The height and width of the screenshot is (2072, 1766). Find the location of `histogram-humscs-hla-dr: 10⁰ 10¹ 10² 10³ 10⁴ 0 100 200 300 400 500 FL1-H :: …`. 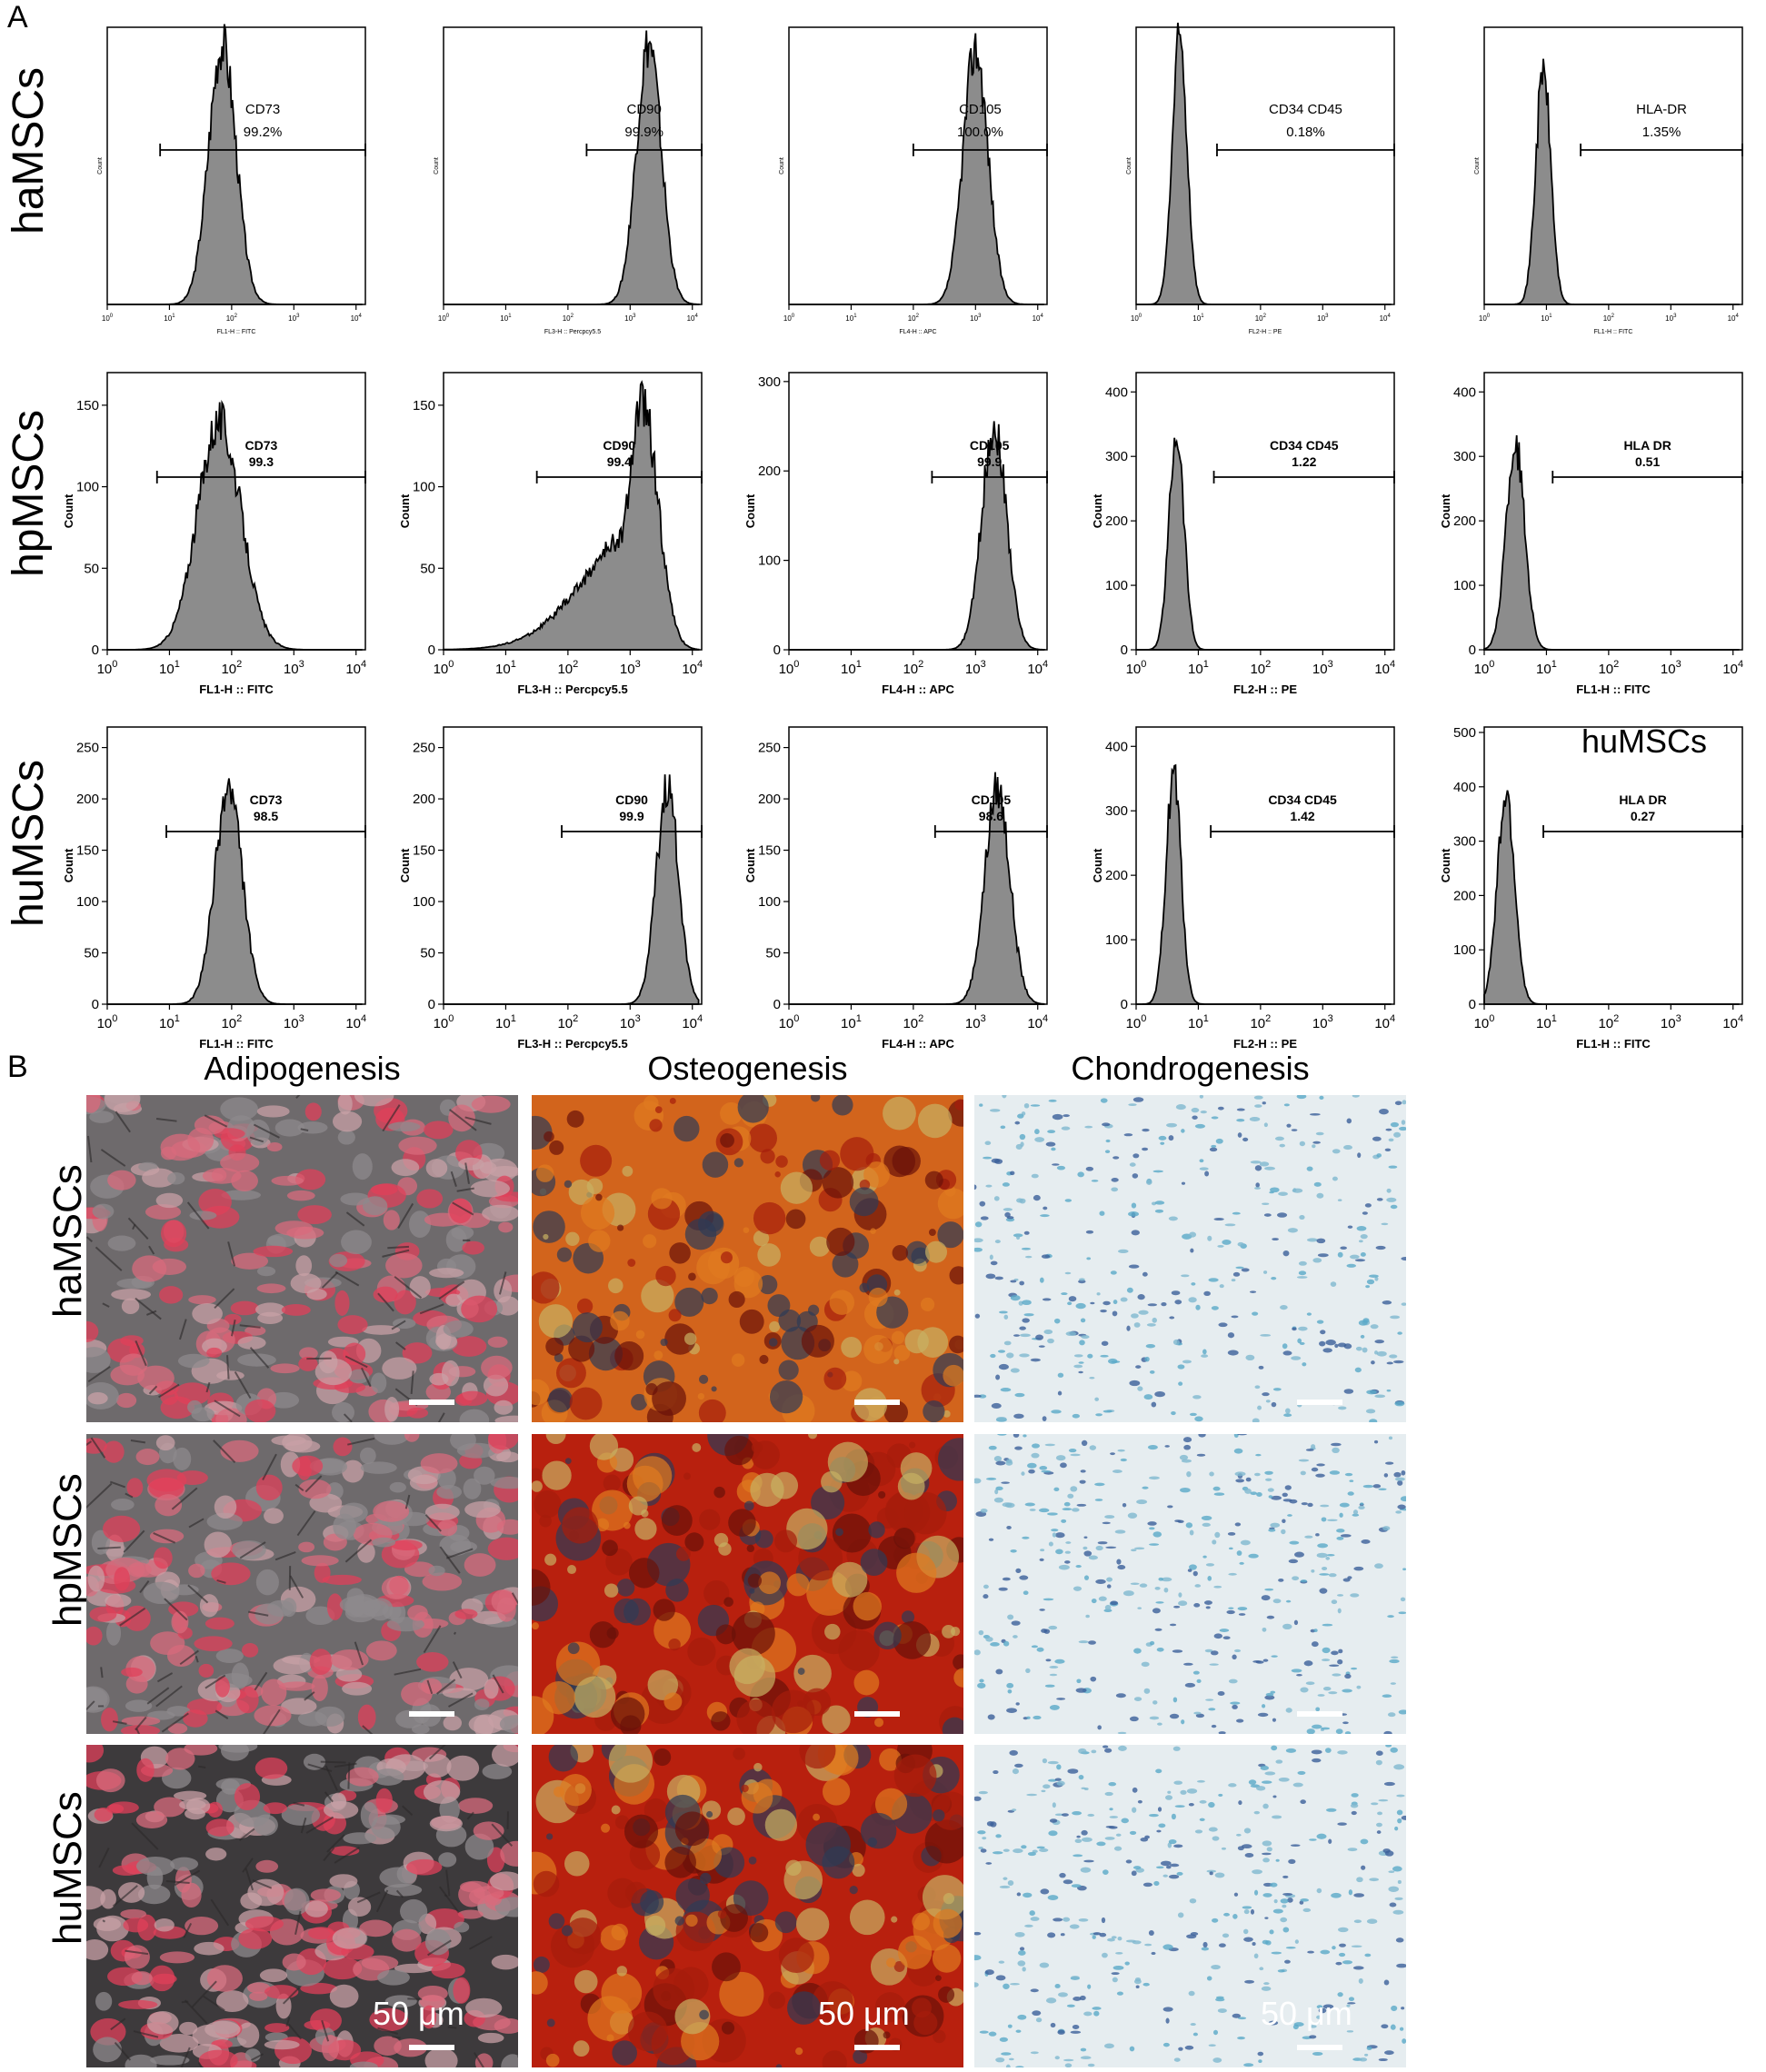

histogram-humscs-hla-dr: 10⁰ 10¹ 10² 10³ 10⁴ 0 100 200 300 400 500 FL1-H :: … is located at coordinates (1595, 886).